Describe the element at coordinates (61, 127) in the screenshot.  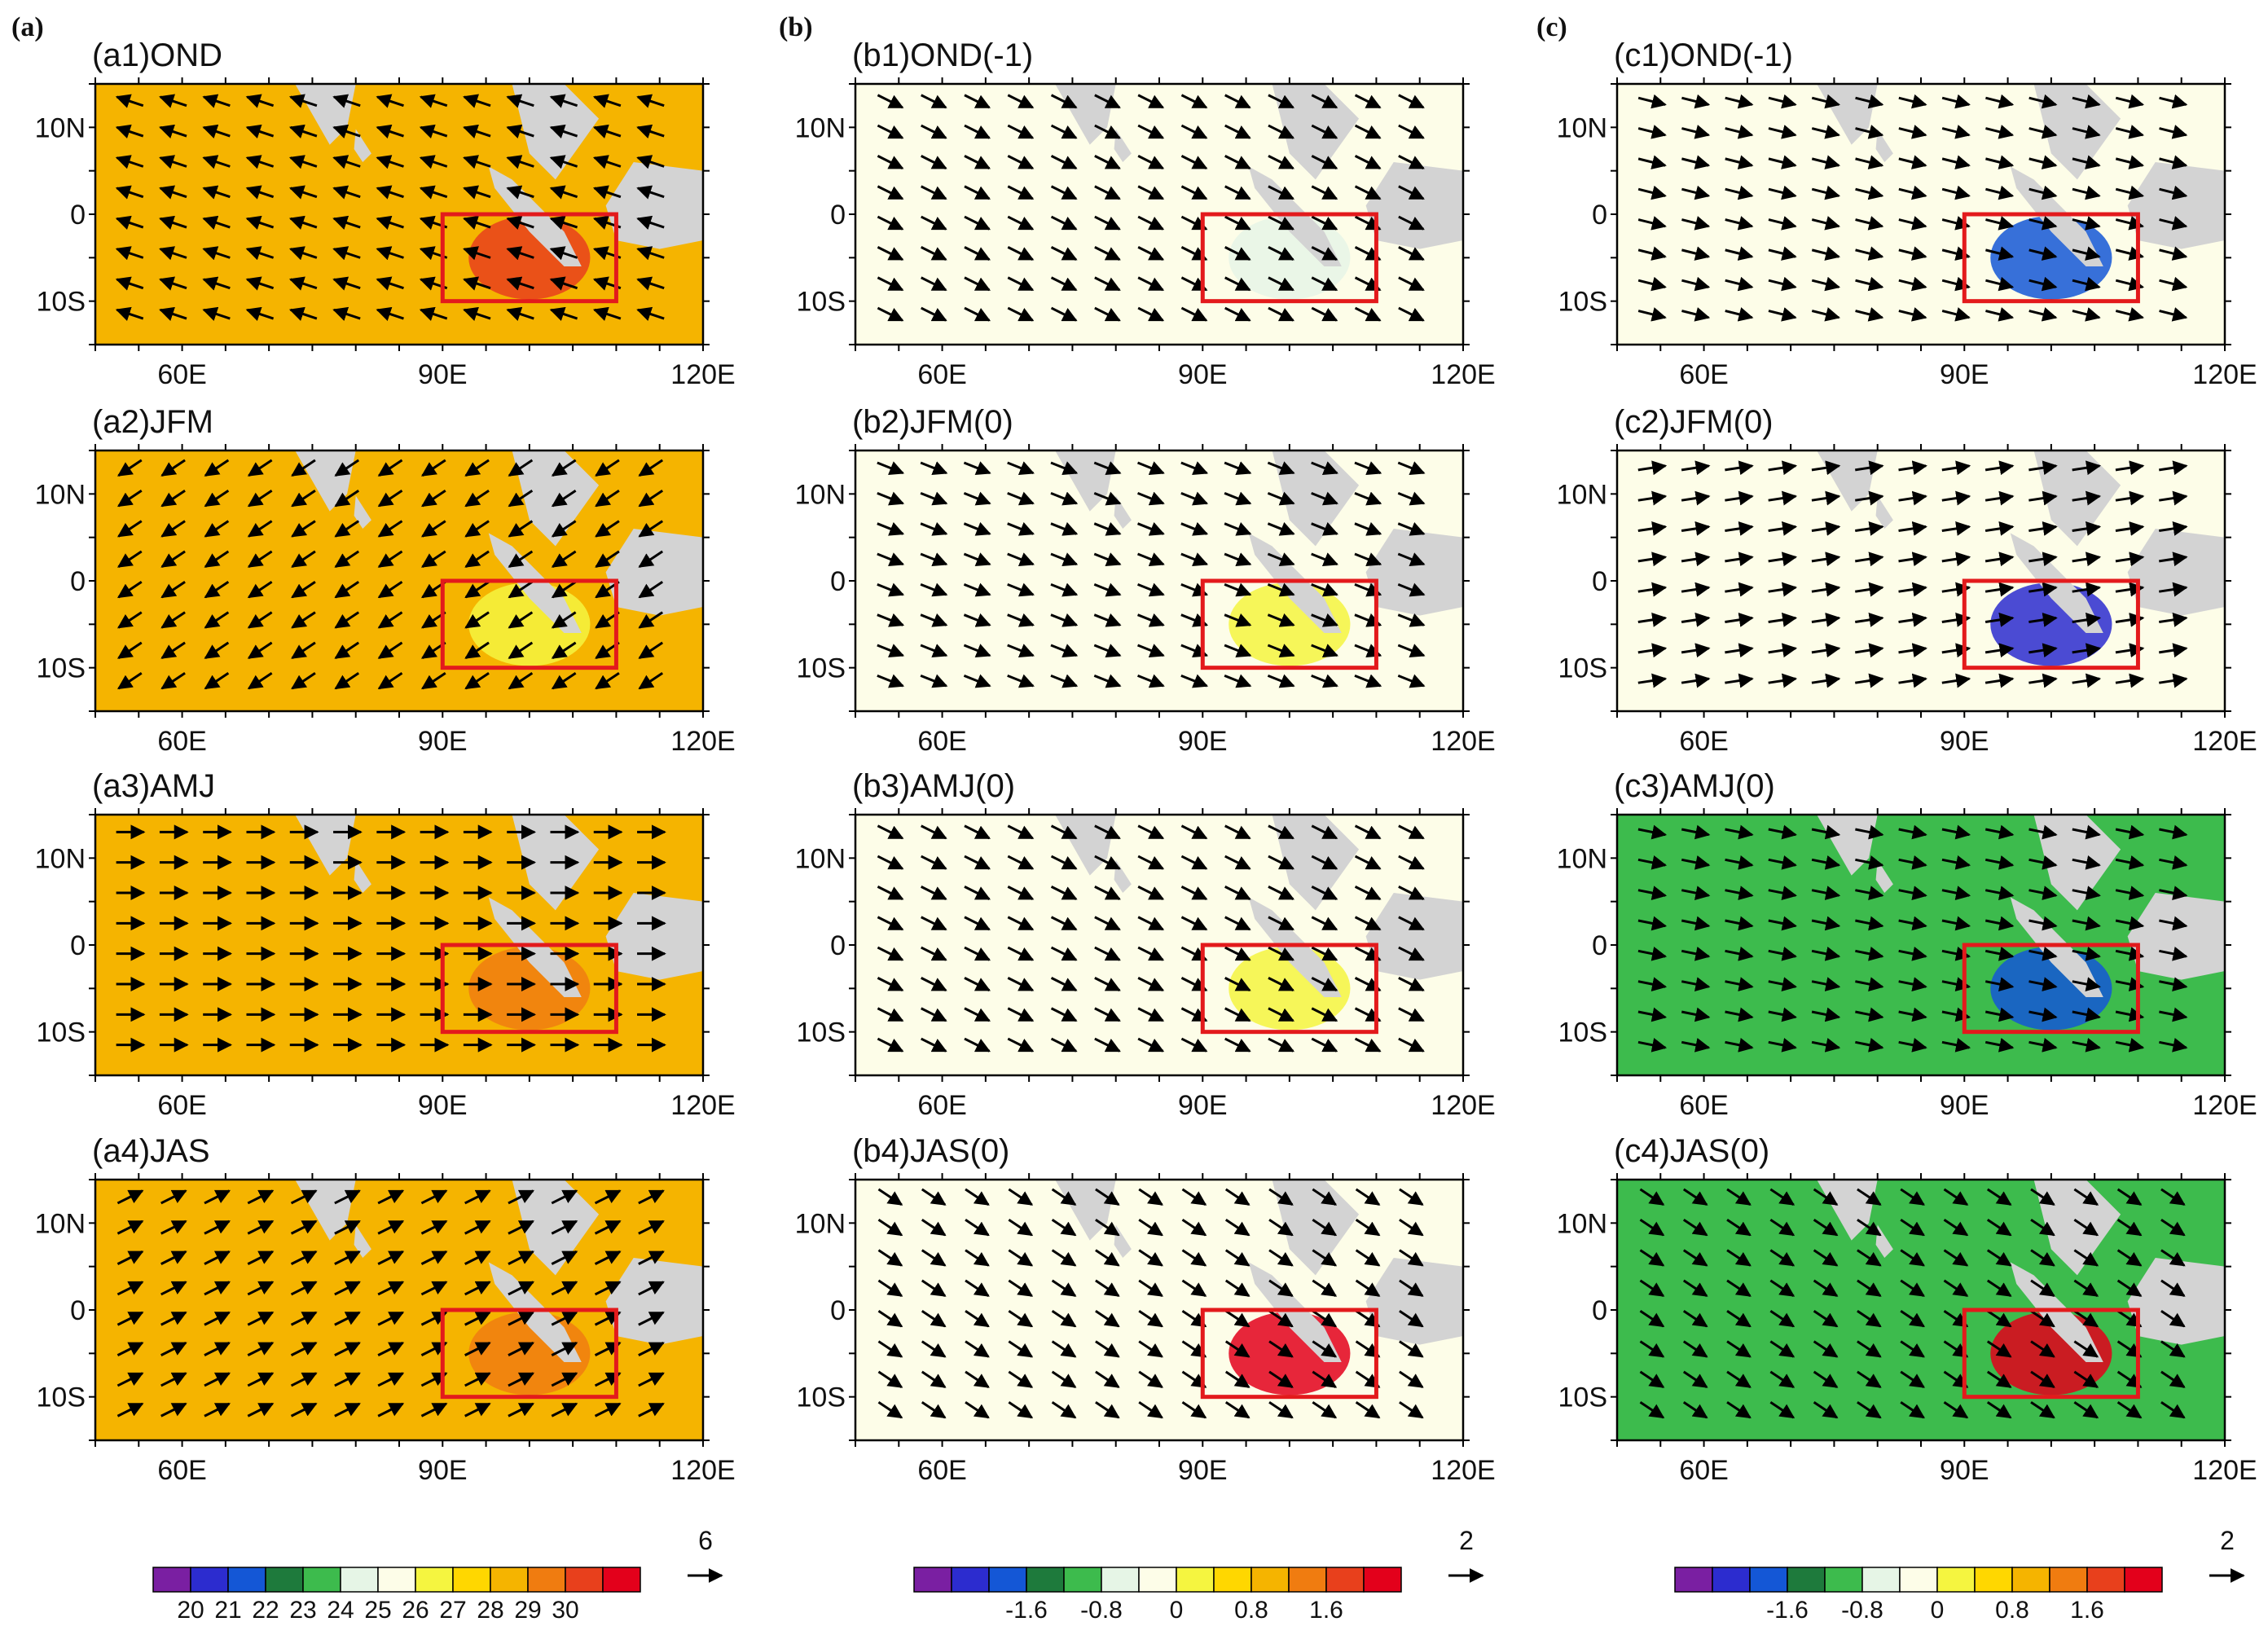
I see `y-tick-label: 10N` at that location.